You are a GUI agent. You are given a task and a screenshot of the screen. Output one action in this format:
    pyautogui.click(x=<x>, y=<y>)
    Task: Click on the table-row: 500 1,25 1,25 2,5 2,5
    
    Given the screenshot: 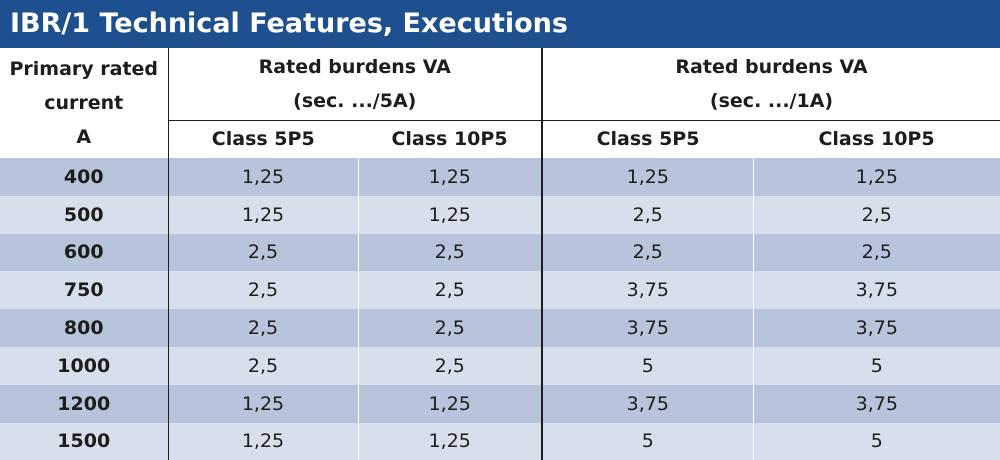 What is the action you would take?
    pyautogui.click(x=500, y=214)
    